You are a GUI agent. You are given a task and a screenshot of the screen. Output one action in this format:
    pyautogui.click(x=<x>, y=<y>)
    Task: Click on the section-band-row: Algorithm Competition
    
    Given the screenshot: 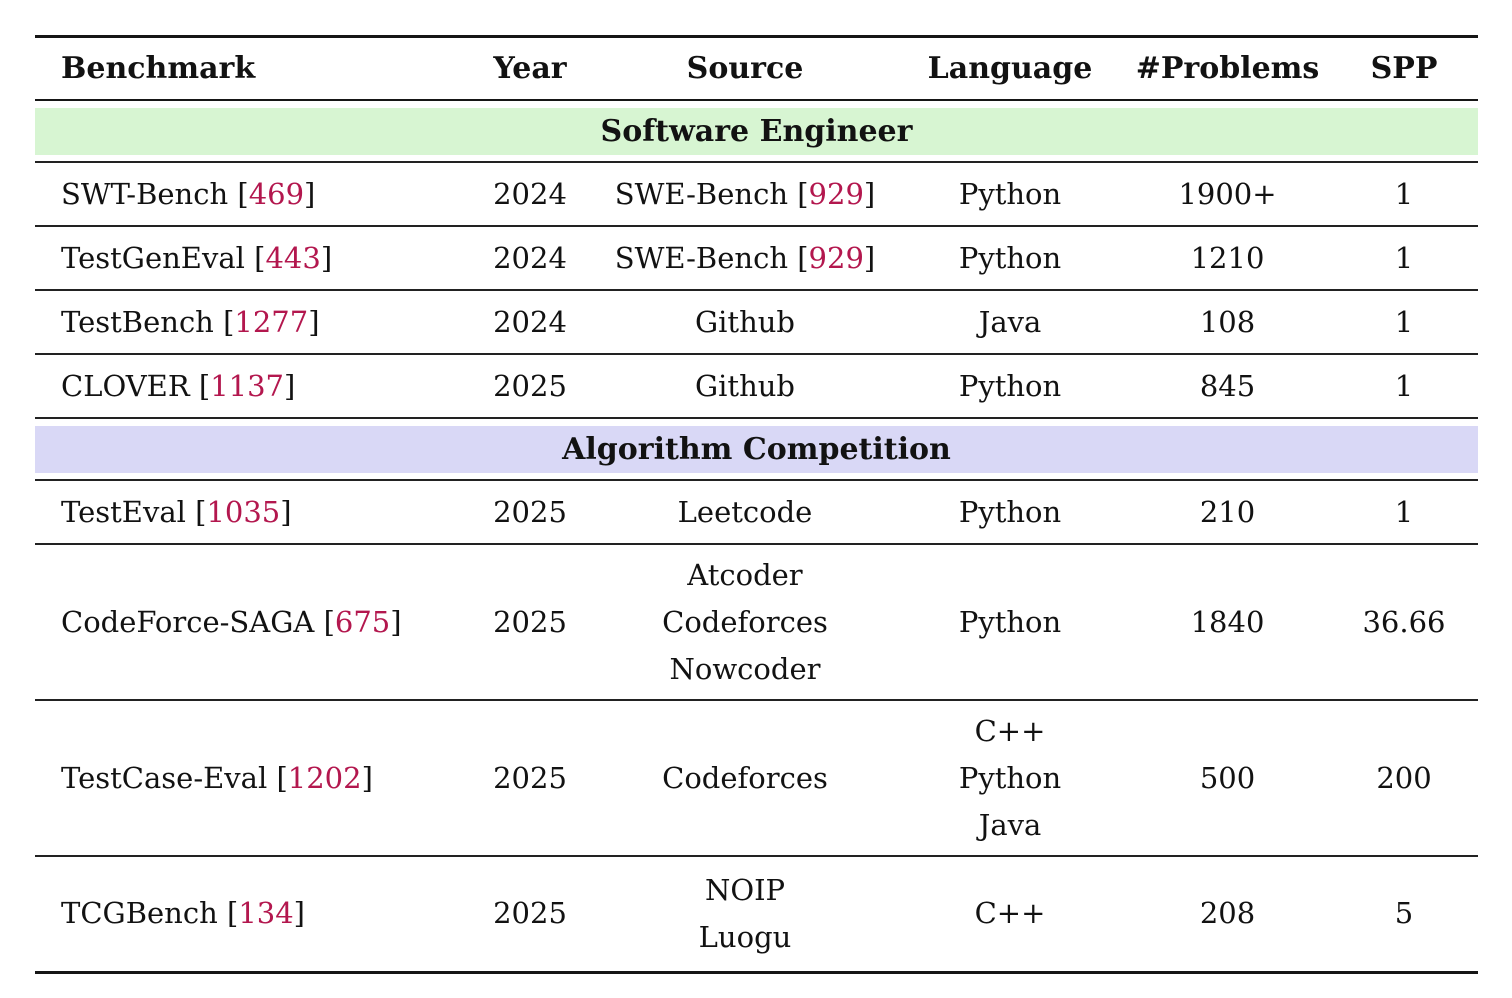 What is the action you would take?
    pyautogui.click(x=756, y=449)
    